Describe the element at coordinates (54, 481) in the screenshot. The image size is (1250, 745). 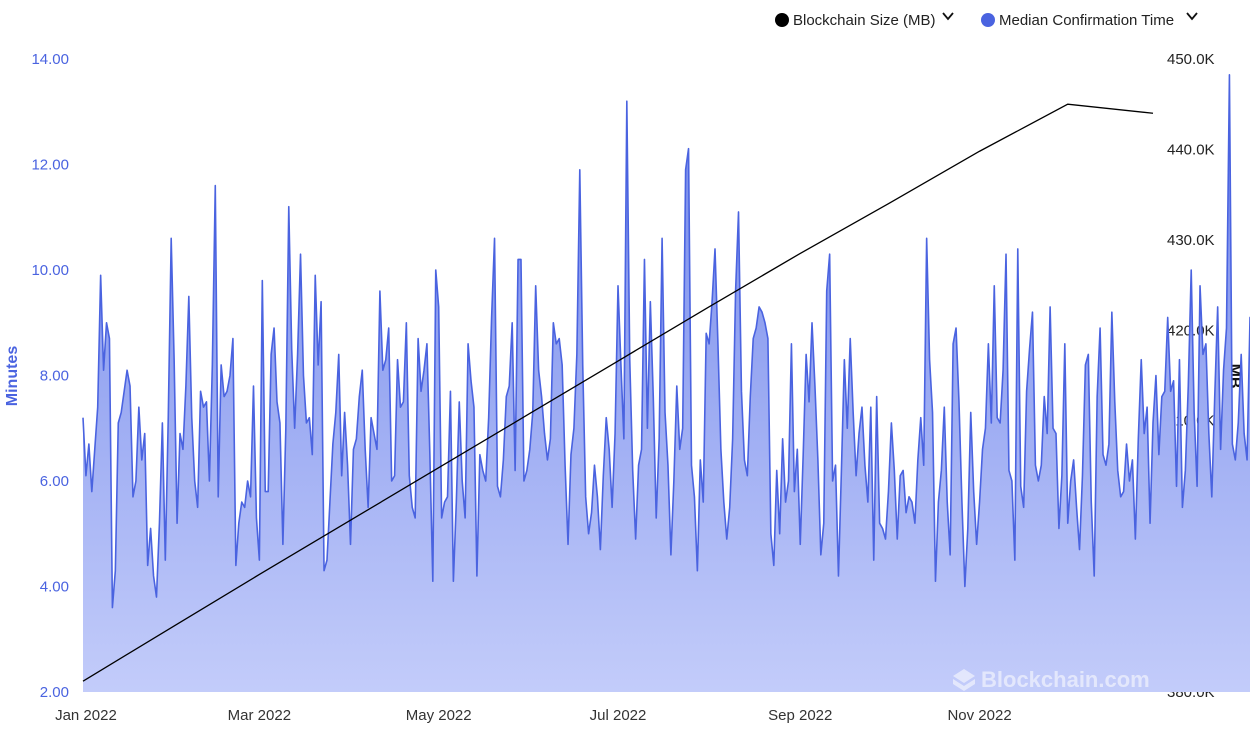
I see `y-left-tick-label: 6.00` at that location.